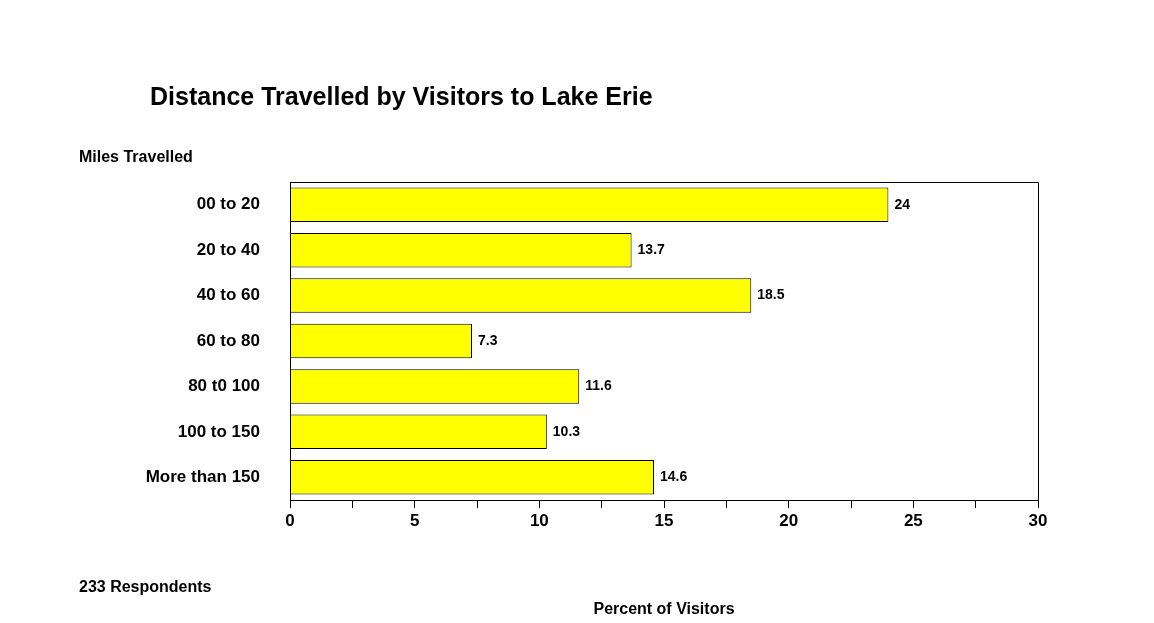  Describe the element at coordinates (664, 608) in the screenshot. I see `x-axis-title: Percent of Visitors` at that location.